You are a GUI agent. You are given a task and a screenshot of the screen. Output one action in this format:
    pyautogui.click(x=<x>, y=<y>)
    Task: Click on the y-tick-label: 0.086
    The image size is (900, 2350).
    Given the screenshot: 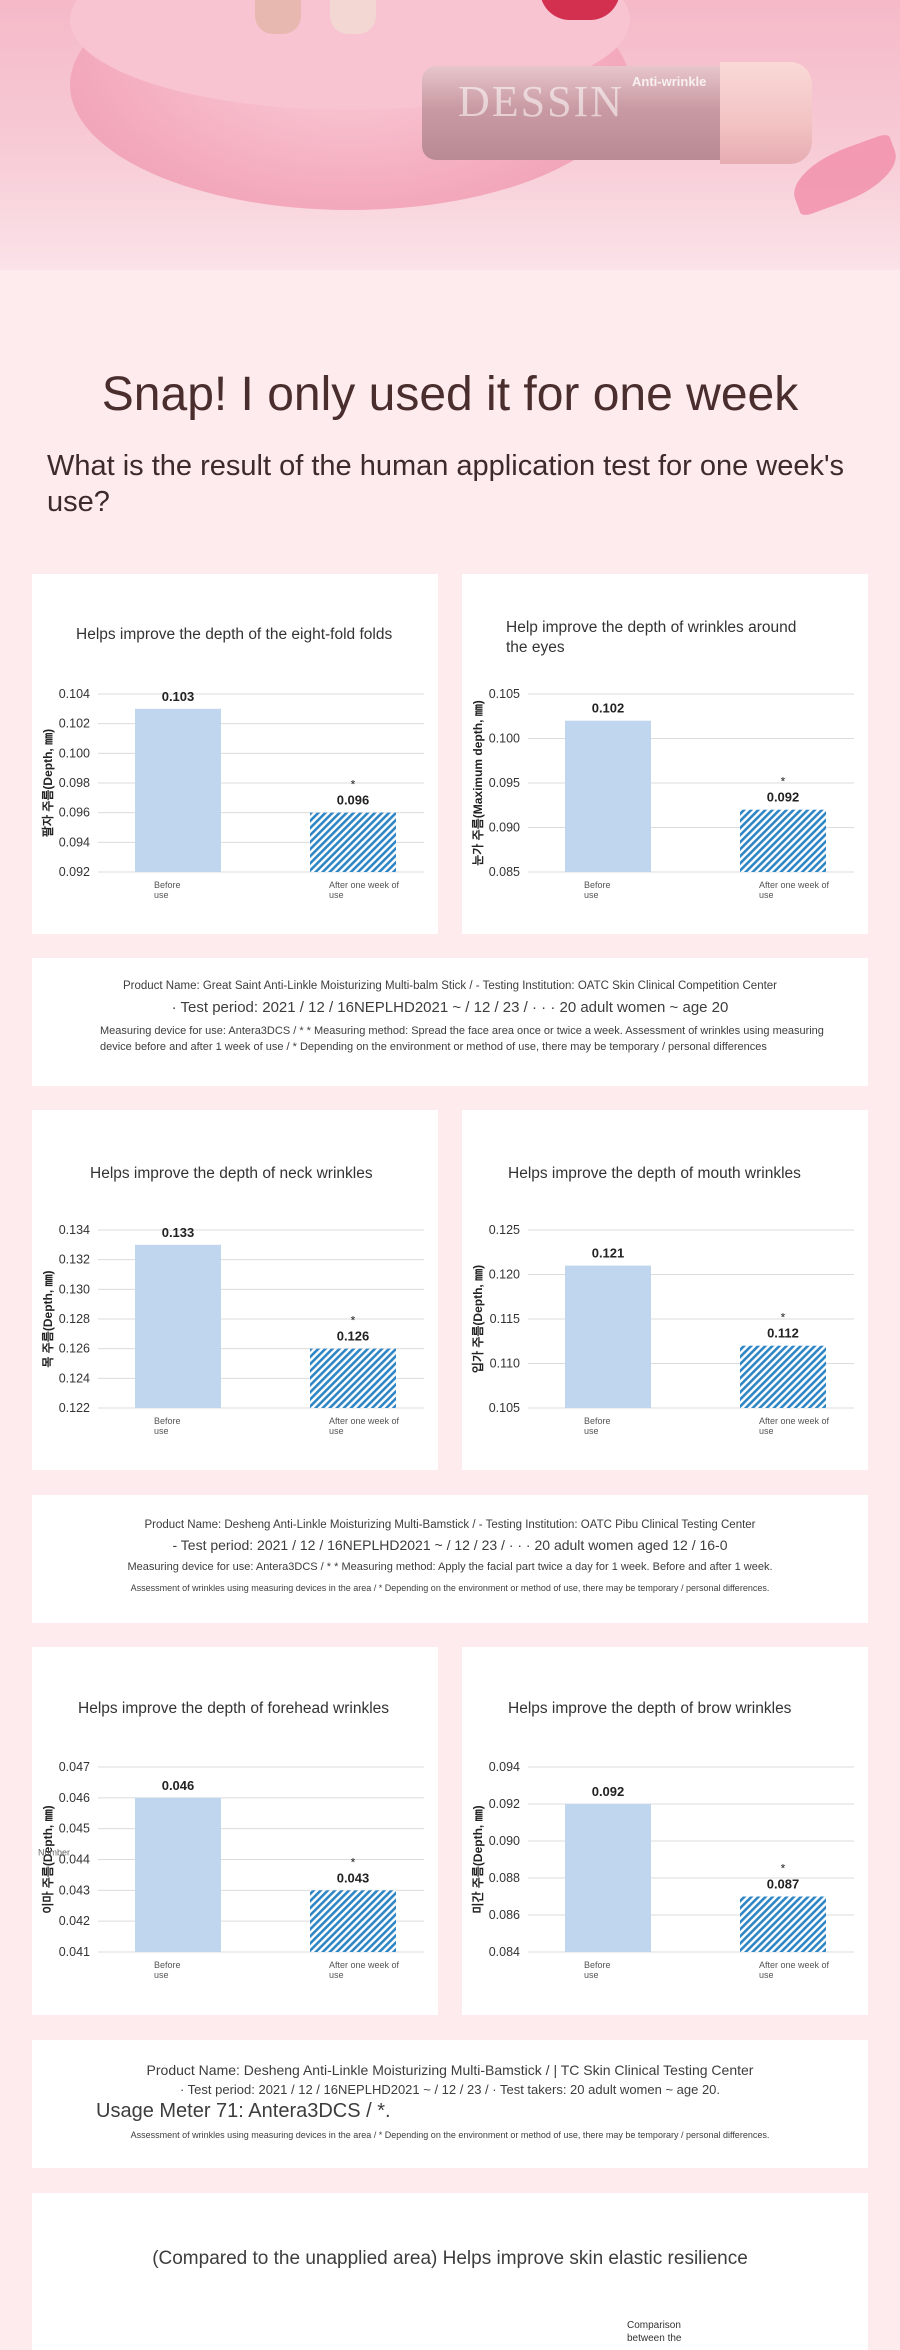 What is the action you would take?
    pyautogui.click(x=504, y=1915)
    